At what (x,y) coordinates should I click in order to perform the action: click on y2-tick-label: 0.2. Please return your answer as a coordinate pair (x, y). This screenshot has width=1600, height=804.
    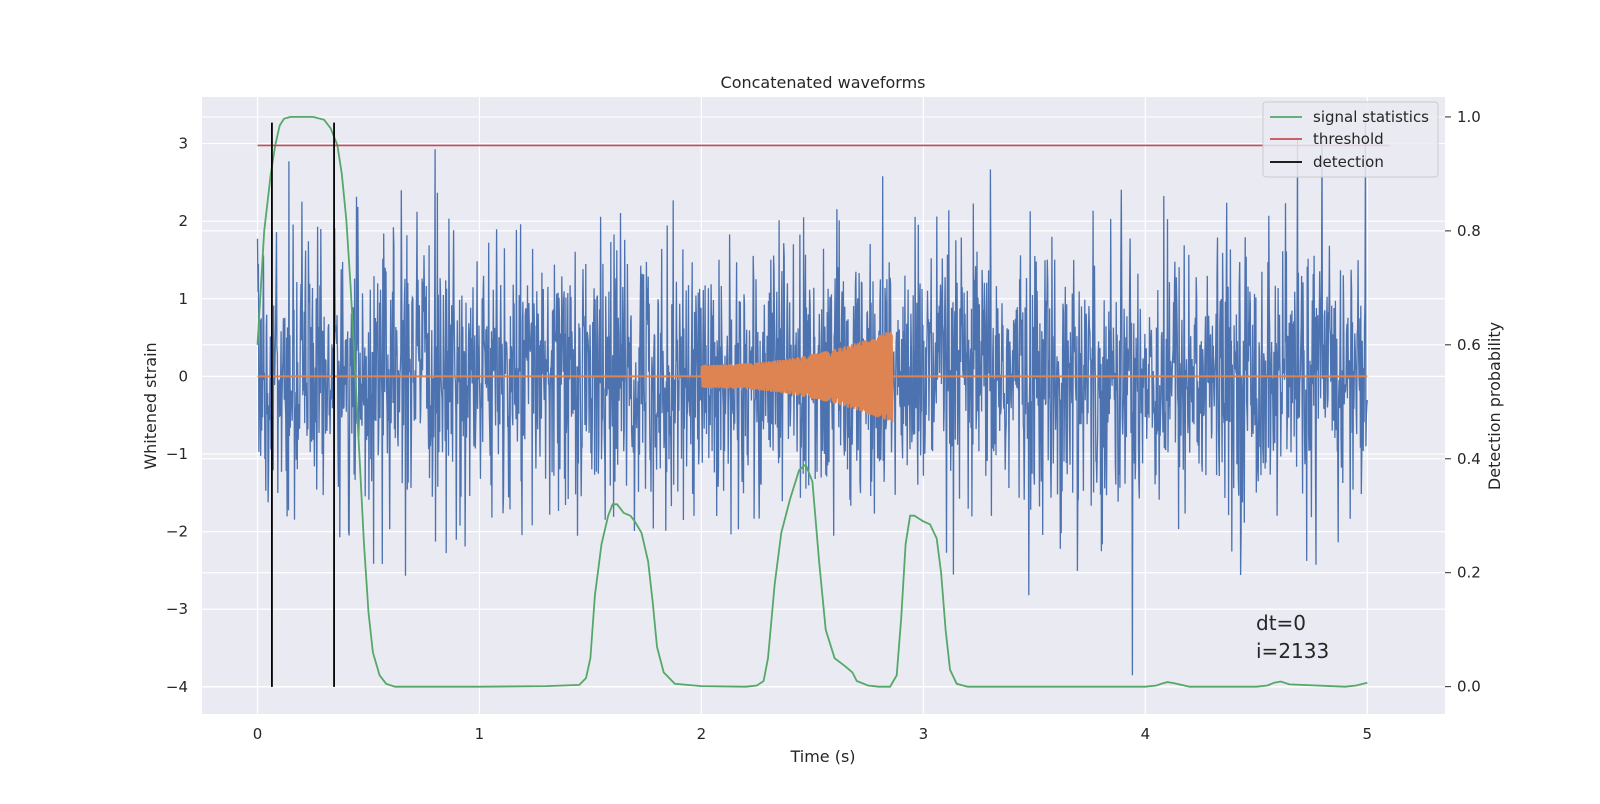
    Looking at the image, I should click on (1469, 573).